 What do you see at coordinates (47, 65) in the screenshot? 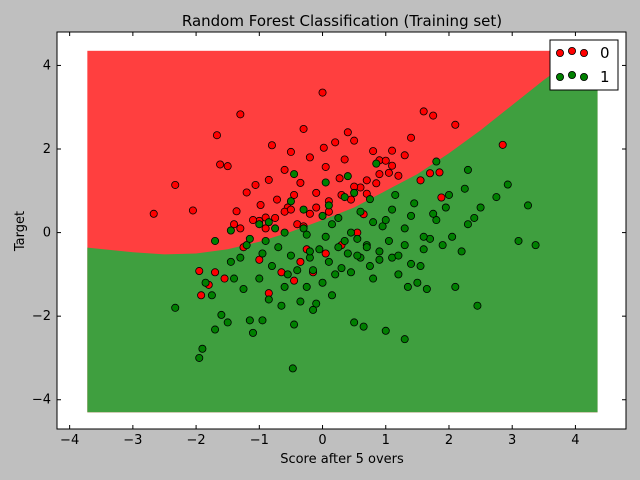
I see `y-tick-label: 4` at bounding box center [47, 65].